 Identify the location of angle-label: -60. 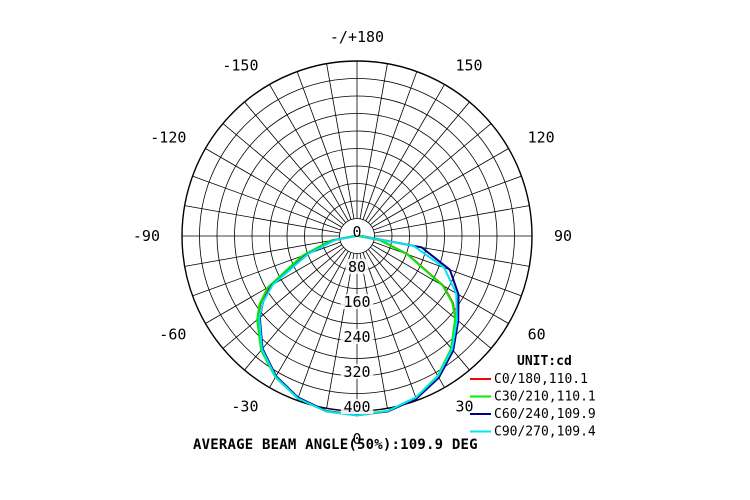
(172, 335).